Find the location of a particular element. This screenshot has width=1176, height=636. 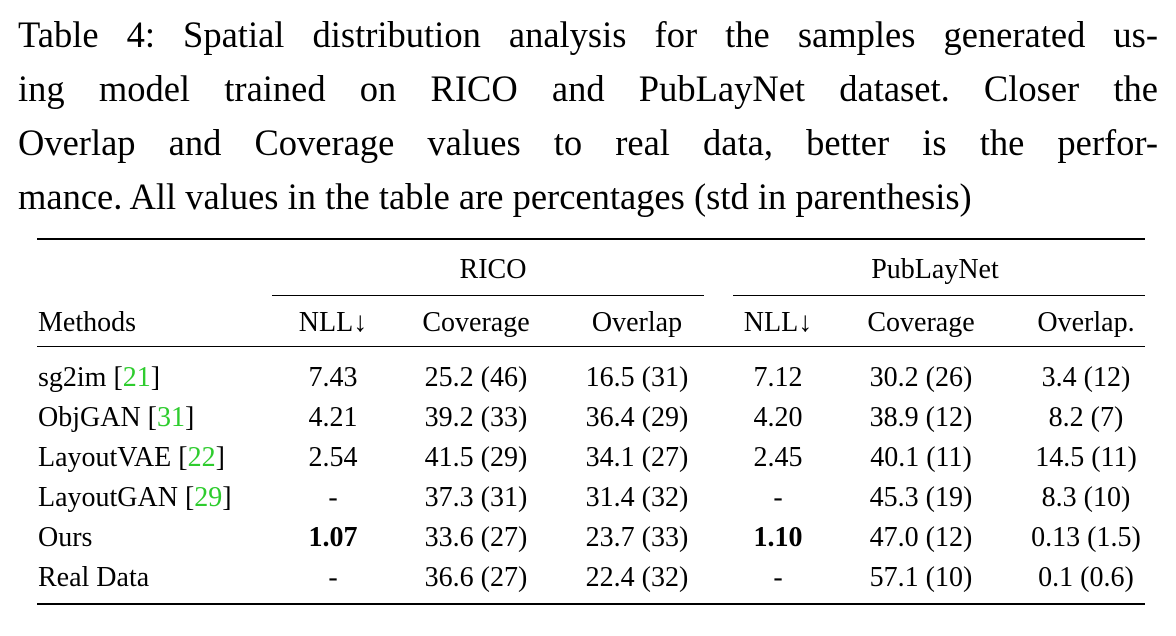

table-cell: 31.4 (32) is located at coordinates (637, 497).